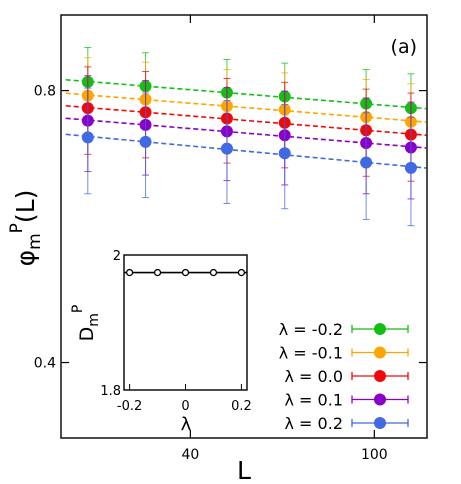 The width and height of the screenshot is (461, 484). I want to click on legend-item: λ = 0.1, so click(347, 400).